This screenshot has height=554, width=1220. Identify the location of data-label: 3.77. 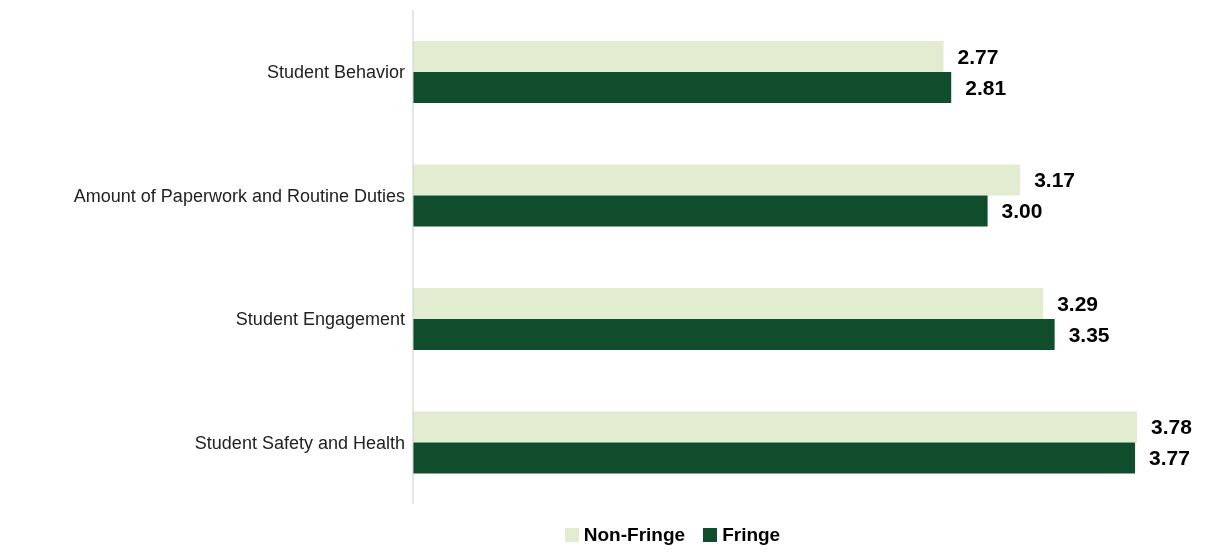
(1169, 458).